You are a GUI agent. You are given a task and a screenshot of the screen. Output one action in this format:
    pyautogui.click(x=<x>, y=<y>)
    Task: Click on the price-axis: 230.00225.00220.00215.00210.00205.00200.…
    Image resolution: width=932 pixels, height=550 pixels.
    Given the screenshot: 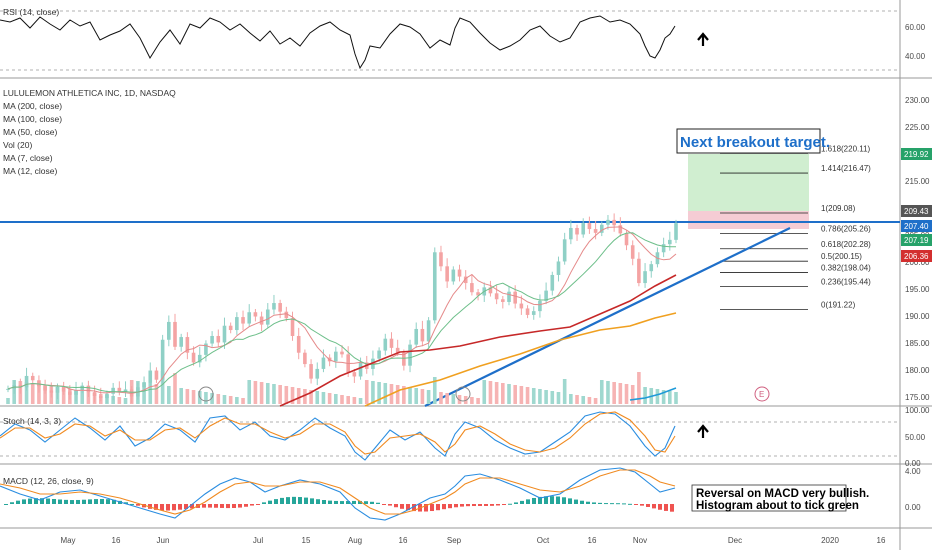 What is the action you would take?
    pyautogui.click(x=917, y=249)
    